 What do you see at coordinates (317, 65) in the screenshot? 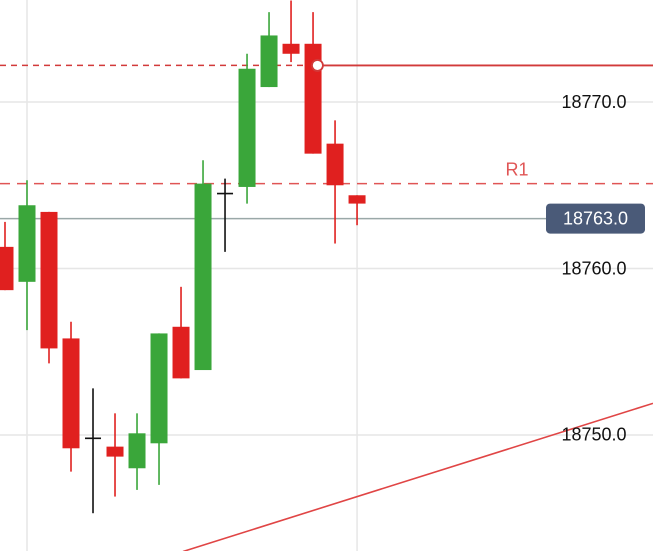
I see `resistance-marker` at bounding box center [317, 65].